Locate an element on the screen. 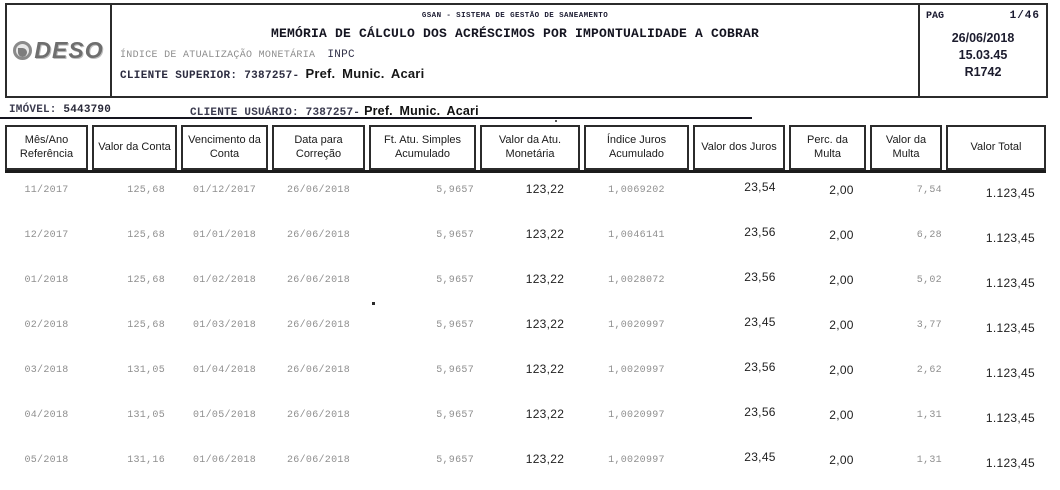 This screenshot has width=1060, height=490. cliente-superior-label: CLIENTE SUPERIOR: is located at coordinates (179, 76).